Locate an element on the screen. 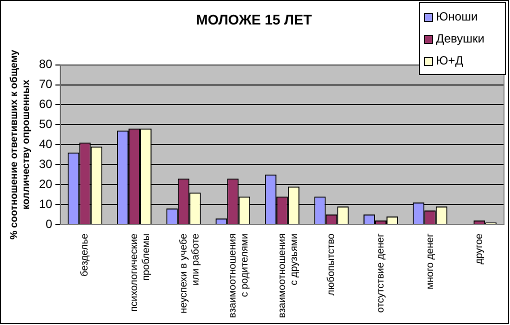 This screenshot has height=325, width=510. legend-label: Ю+Д is located at coordinates (450, 60).